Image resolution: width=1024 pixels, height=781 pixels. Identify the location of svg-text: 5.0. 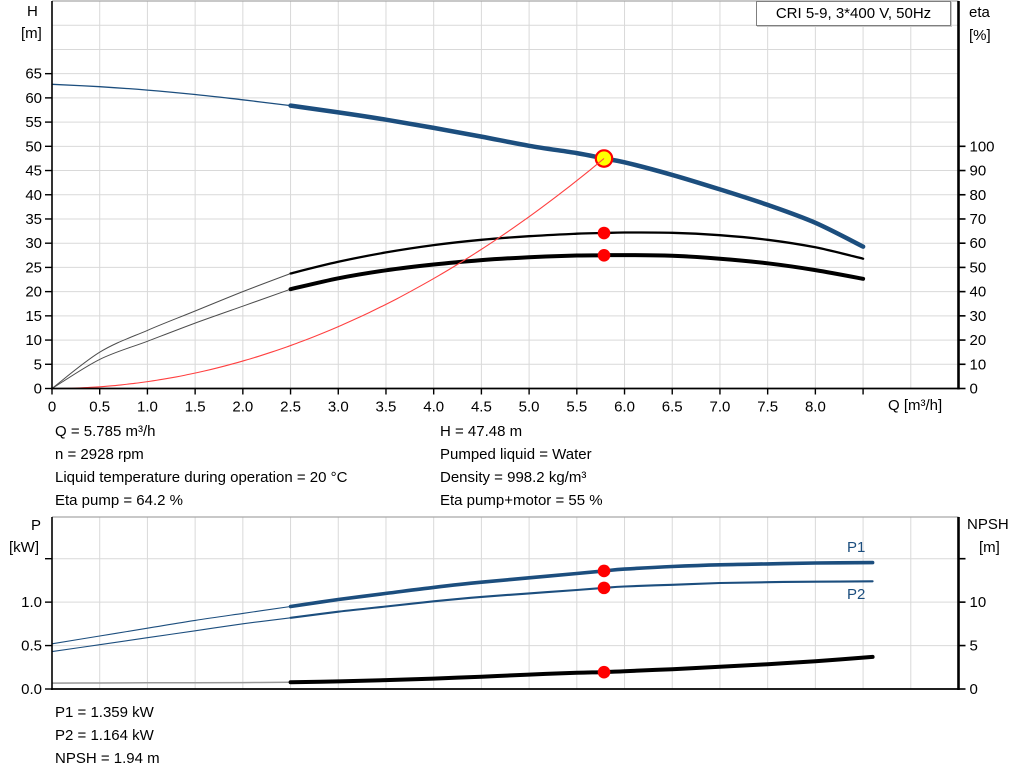
(529, 407).